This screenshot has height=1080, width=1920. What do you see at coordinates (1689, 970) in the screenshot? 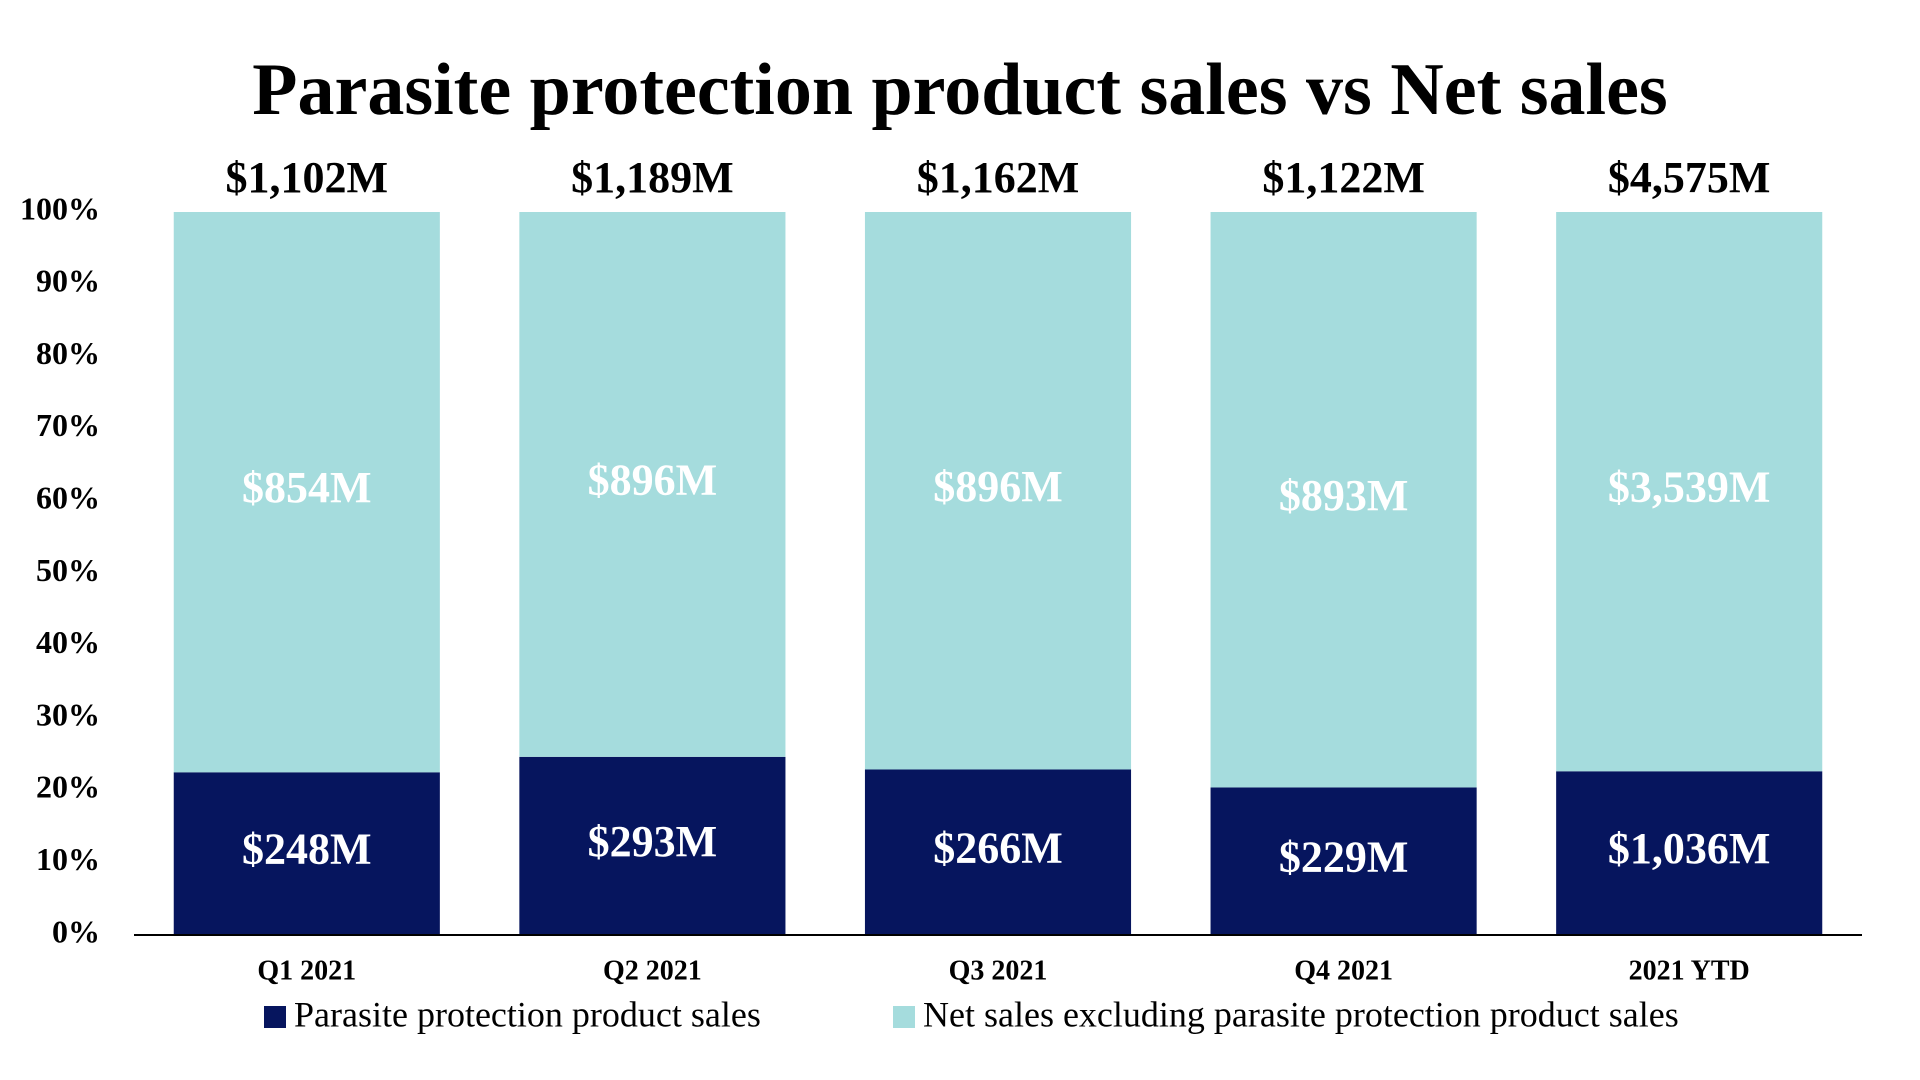
I see `x-tick-label: 2021 YTD` at bounding box center [1689, 970].